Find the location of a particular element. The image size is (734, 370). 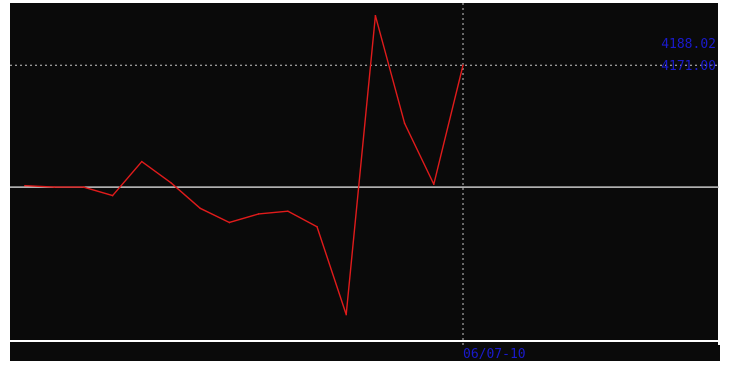

crosshair-date-label: 06/07-10 is located at coordinates (494, 354).